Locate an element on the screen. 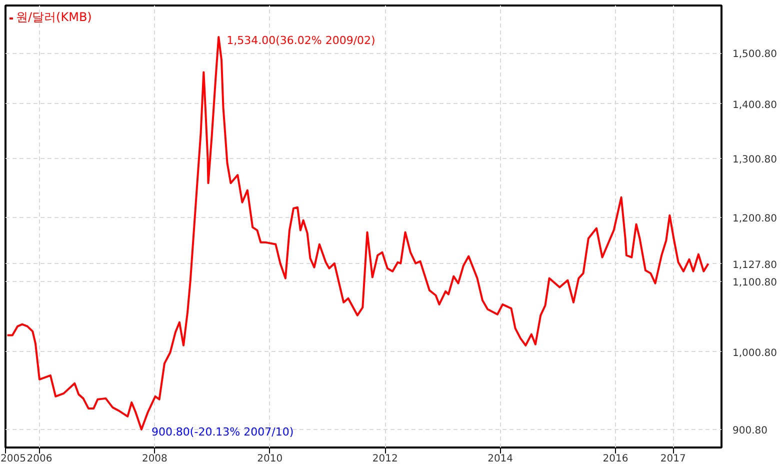 The height and width of the screenshot is (464, 782). legend-label: 원/달러(KMB) is located at coordinates (54, 17).